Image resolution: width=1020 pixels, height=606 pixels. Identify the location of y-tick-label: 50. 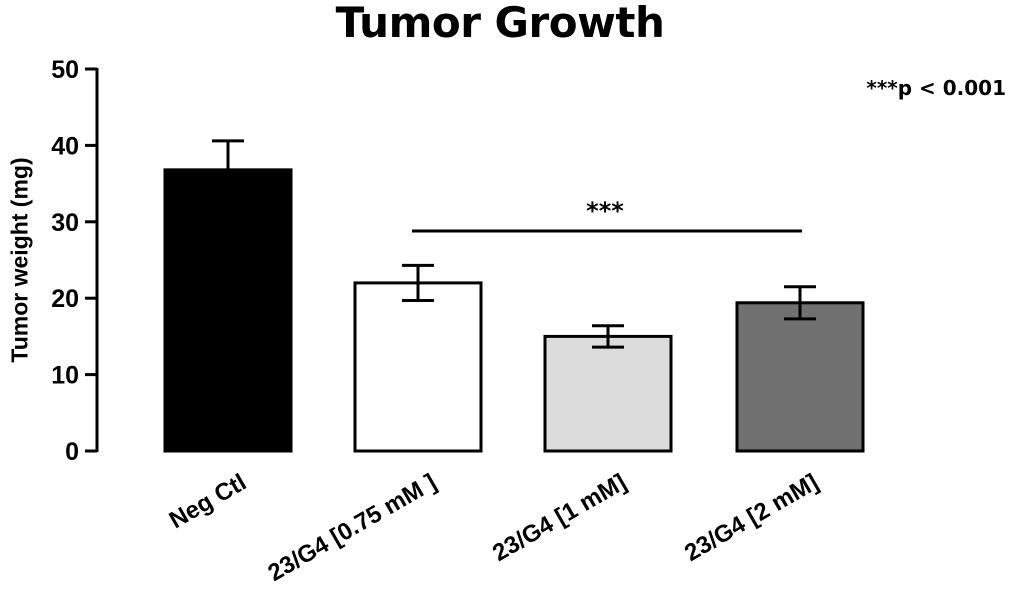
(65, 70).